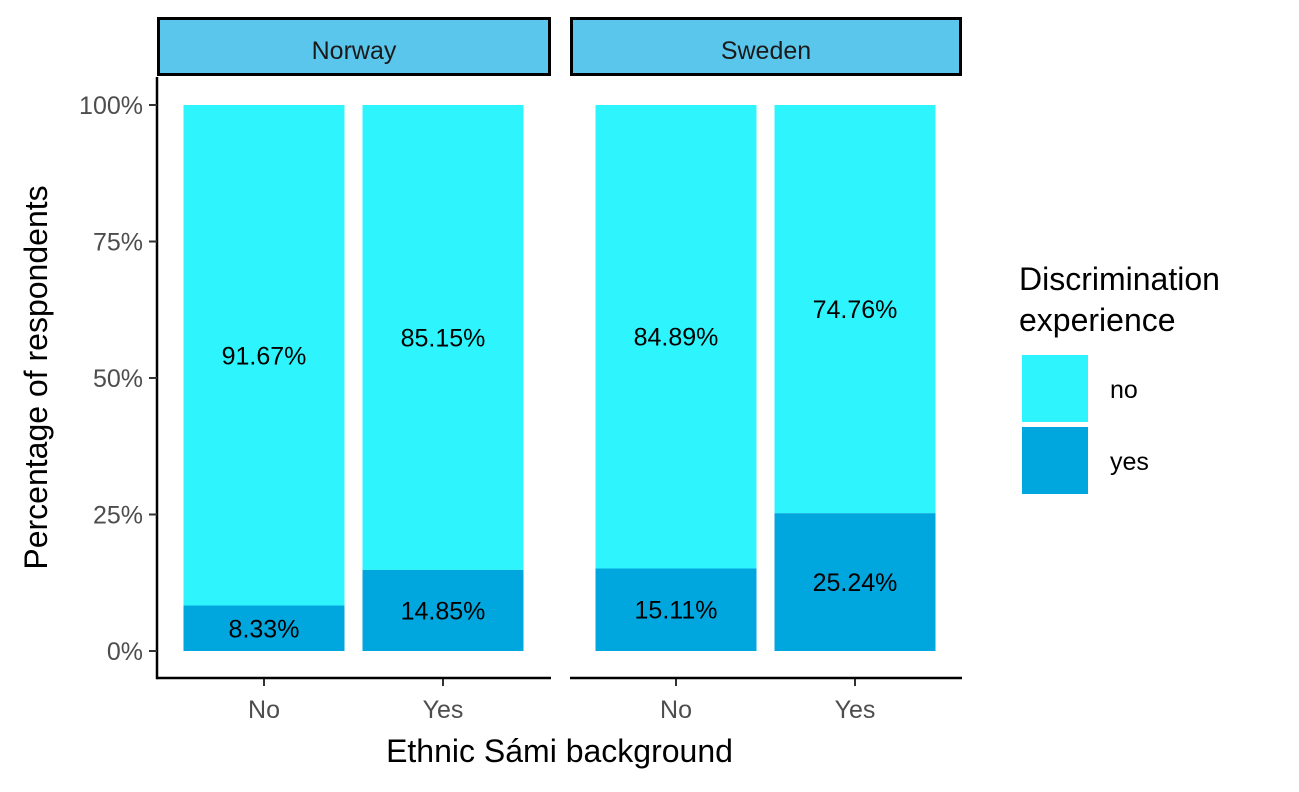  I want to click on y-tick-label-50: 50%, so click(118, 379).